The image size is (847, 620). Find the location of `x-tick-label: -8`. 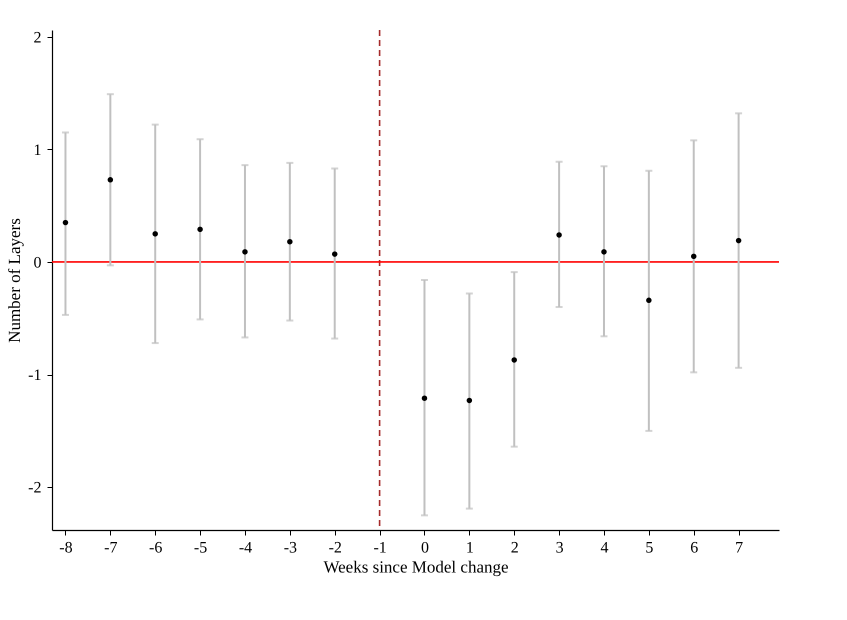

x-tick-label: -8 is located at coordinates (66, 548).